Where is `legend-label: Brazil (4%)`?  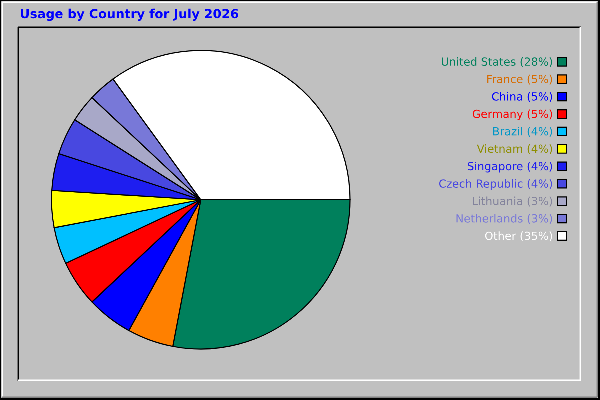
legend-label: Brazil (4%) is located at coordinates (522, 132).